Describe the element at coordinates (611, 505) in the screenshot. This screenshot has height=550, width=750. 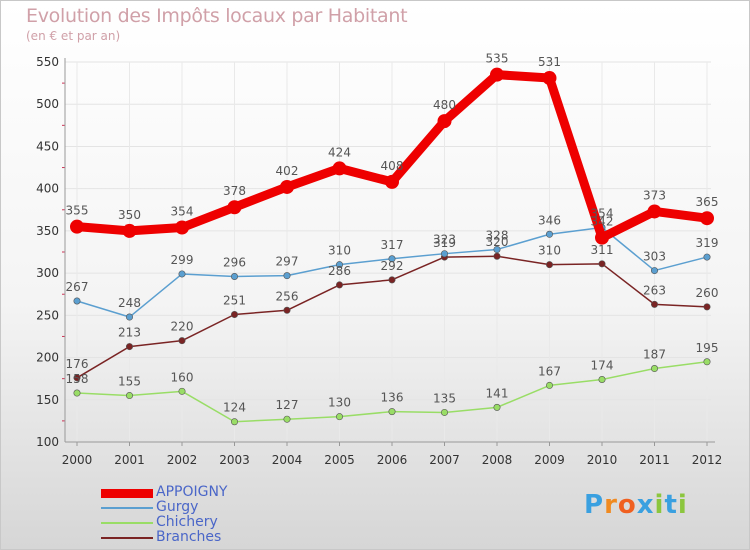
I see `logo-letter: r` at that location.